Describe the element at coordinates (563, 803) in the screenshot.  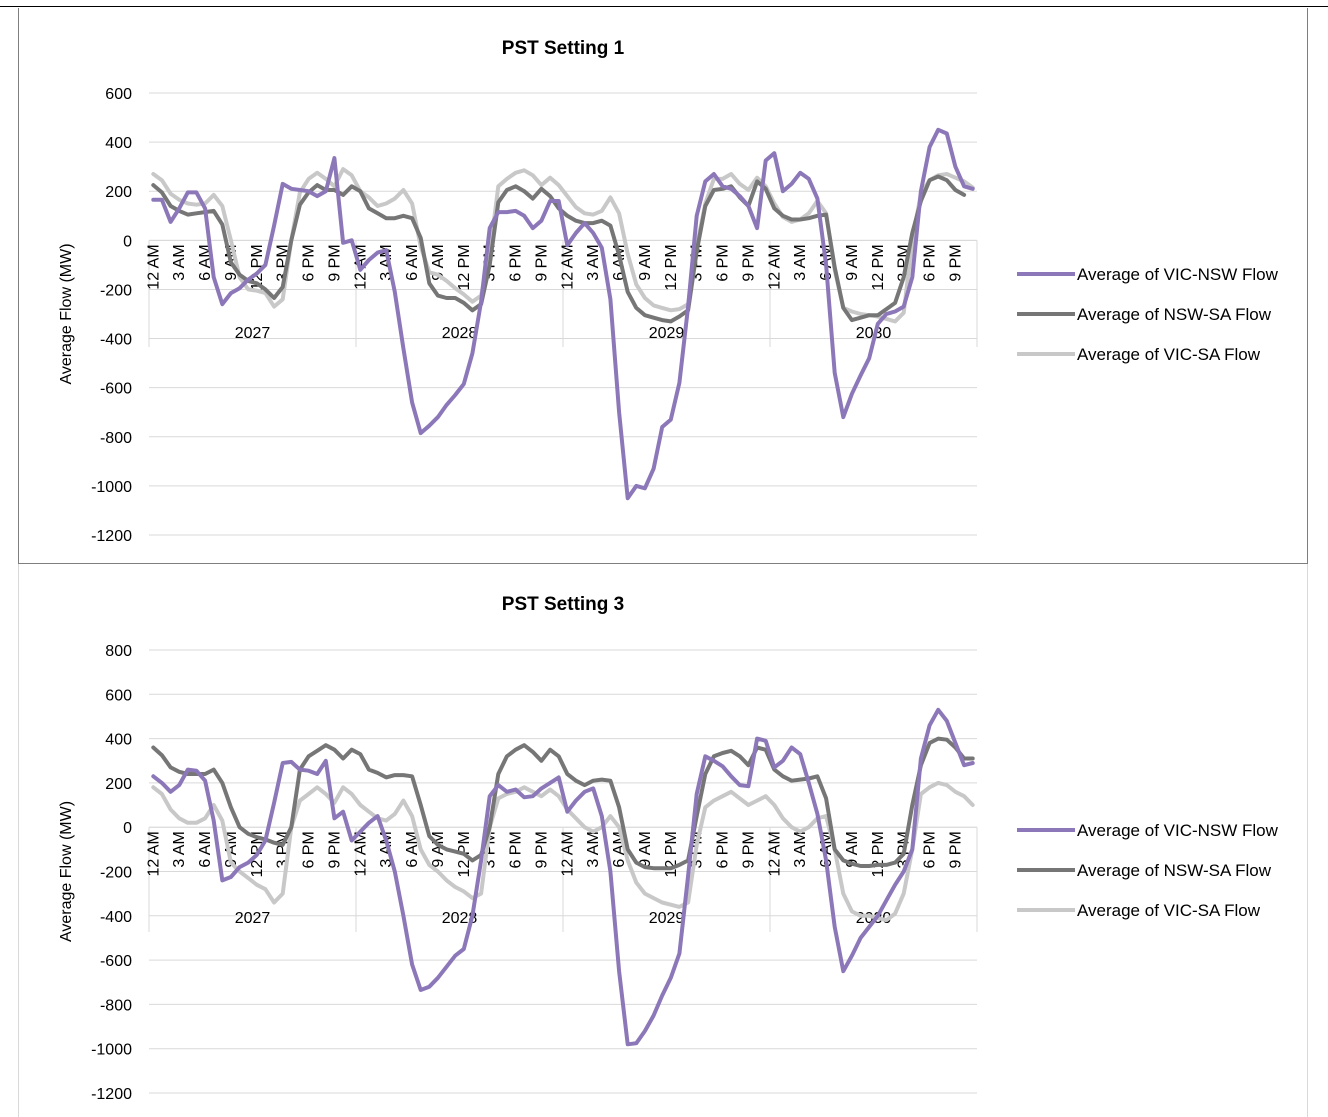
I see `series-line-average-of-nsw-sa-flow` at that location.